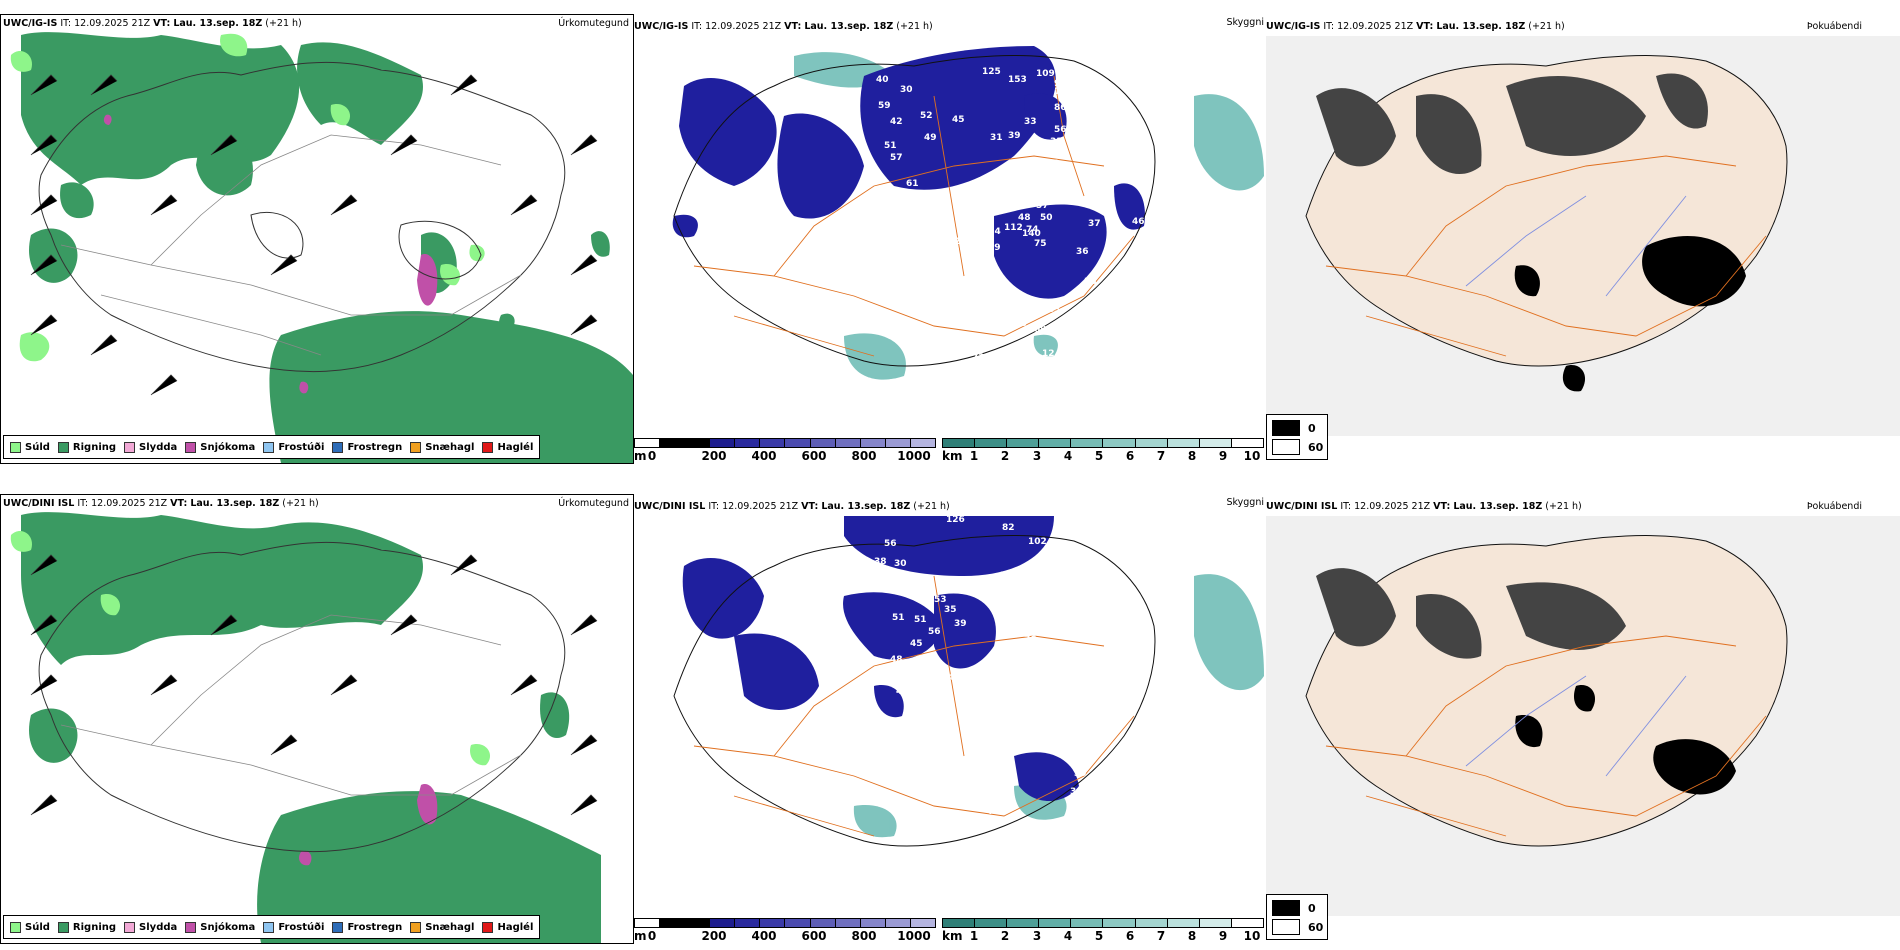  I want to click on vt-label: VT:, so click(162, 23).